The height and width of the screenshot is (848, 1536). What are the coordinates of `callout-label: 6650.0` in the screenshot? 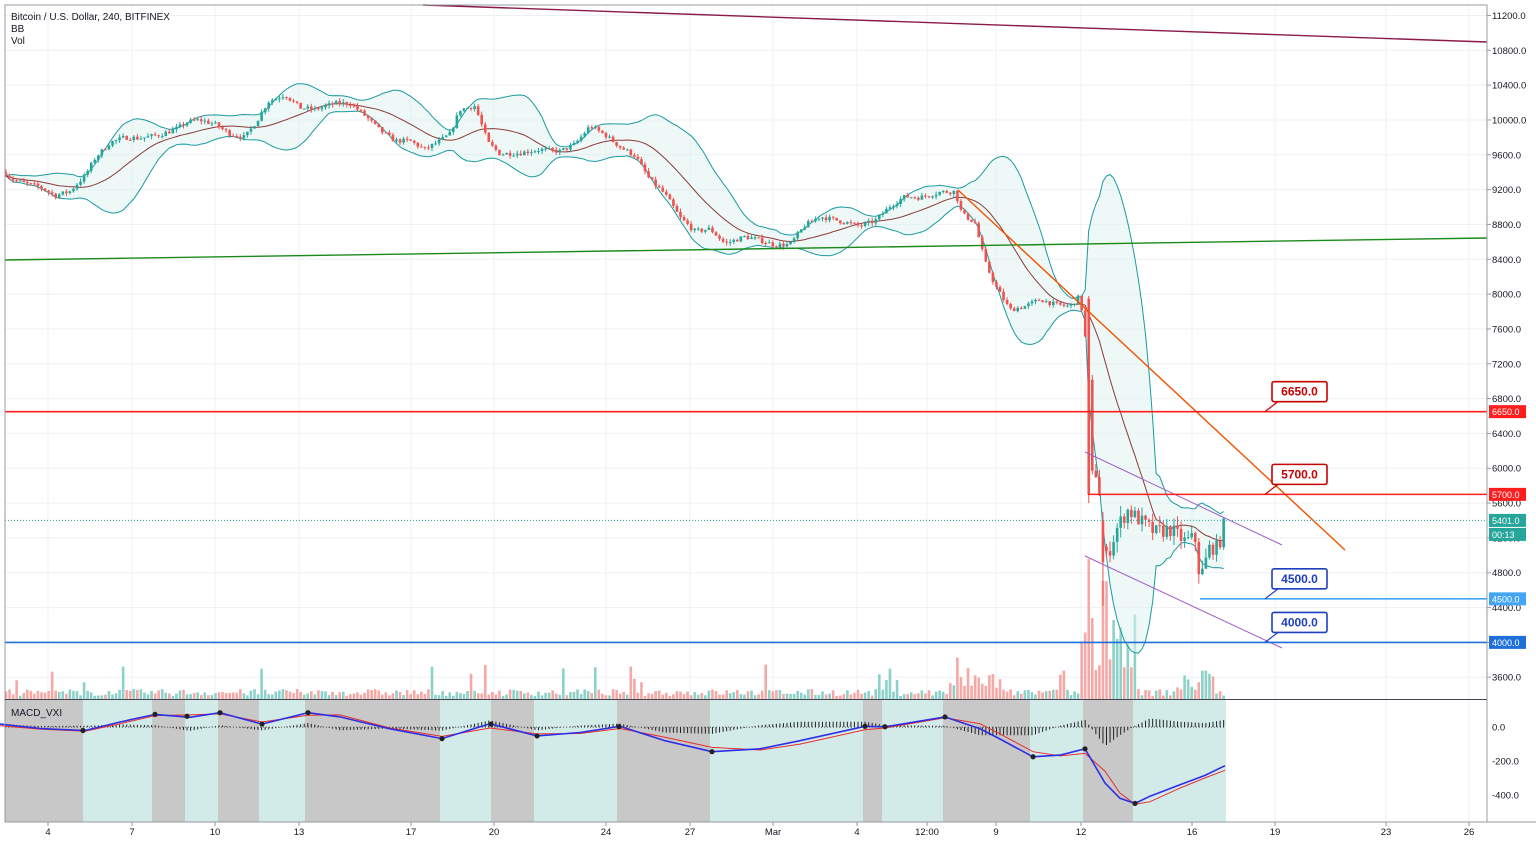 It's located at (1299, 392).